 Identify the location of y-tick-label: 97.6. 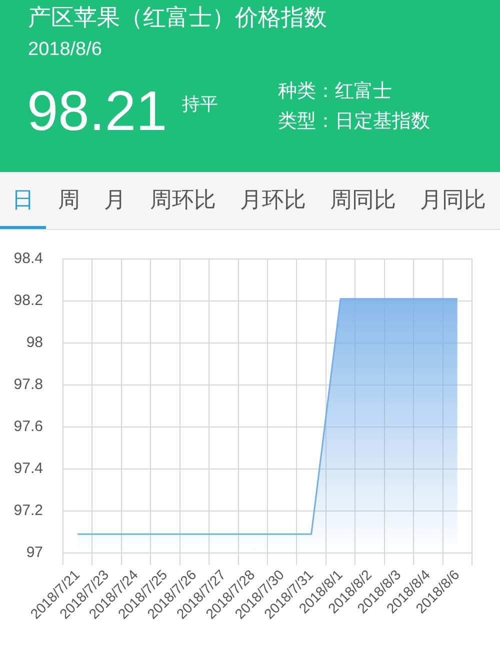
(28, 427).